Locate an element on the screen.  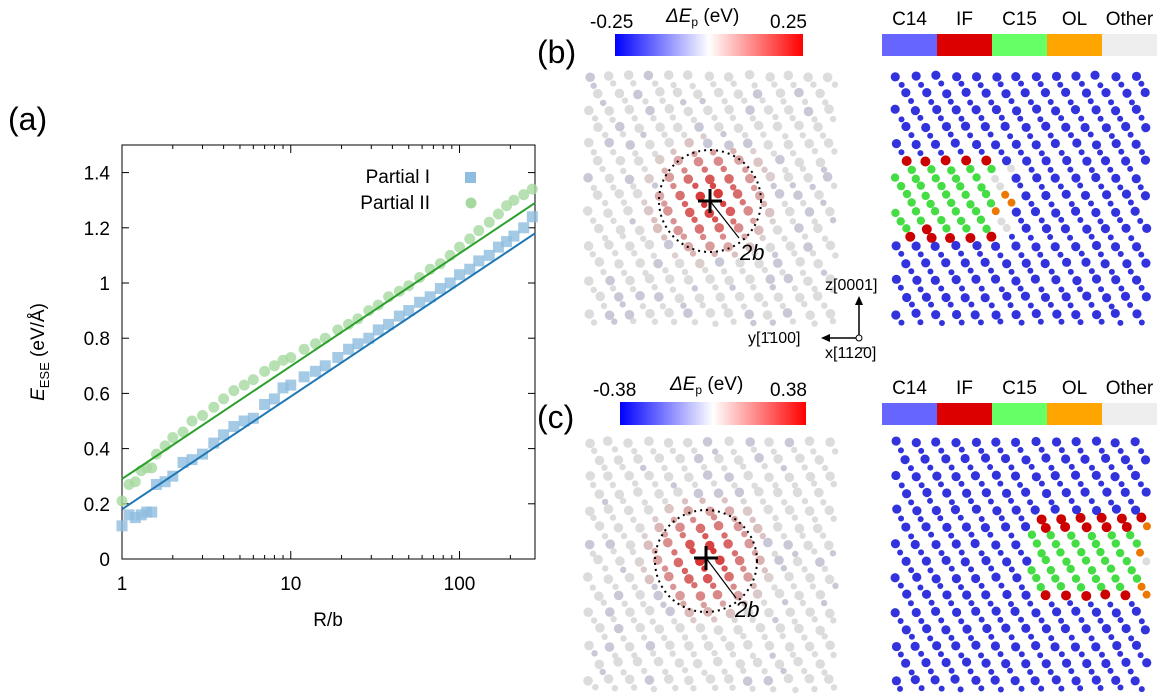
radius-circle-b is located at coordinates (710, 201).